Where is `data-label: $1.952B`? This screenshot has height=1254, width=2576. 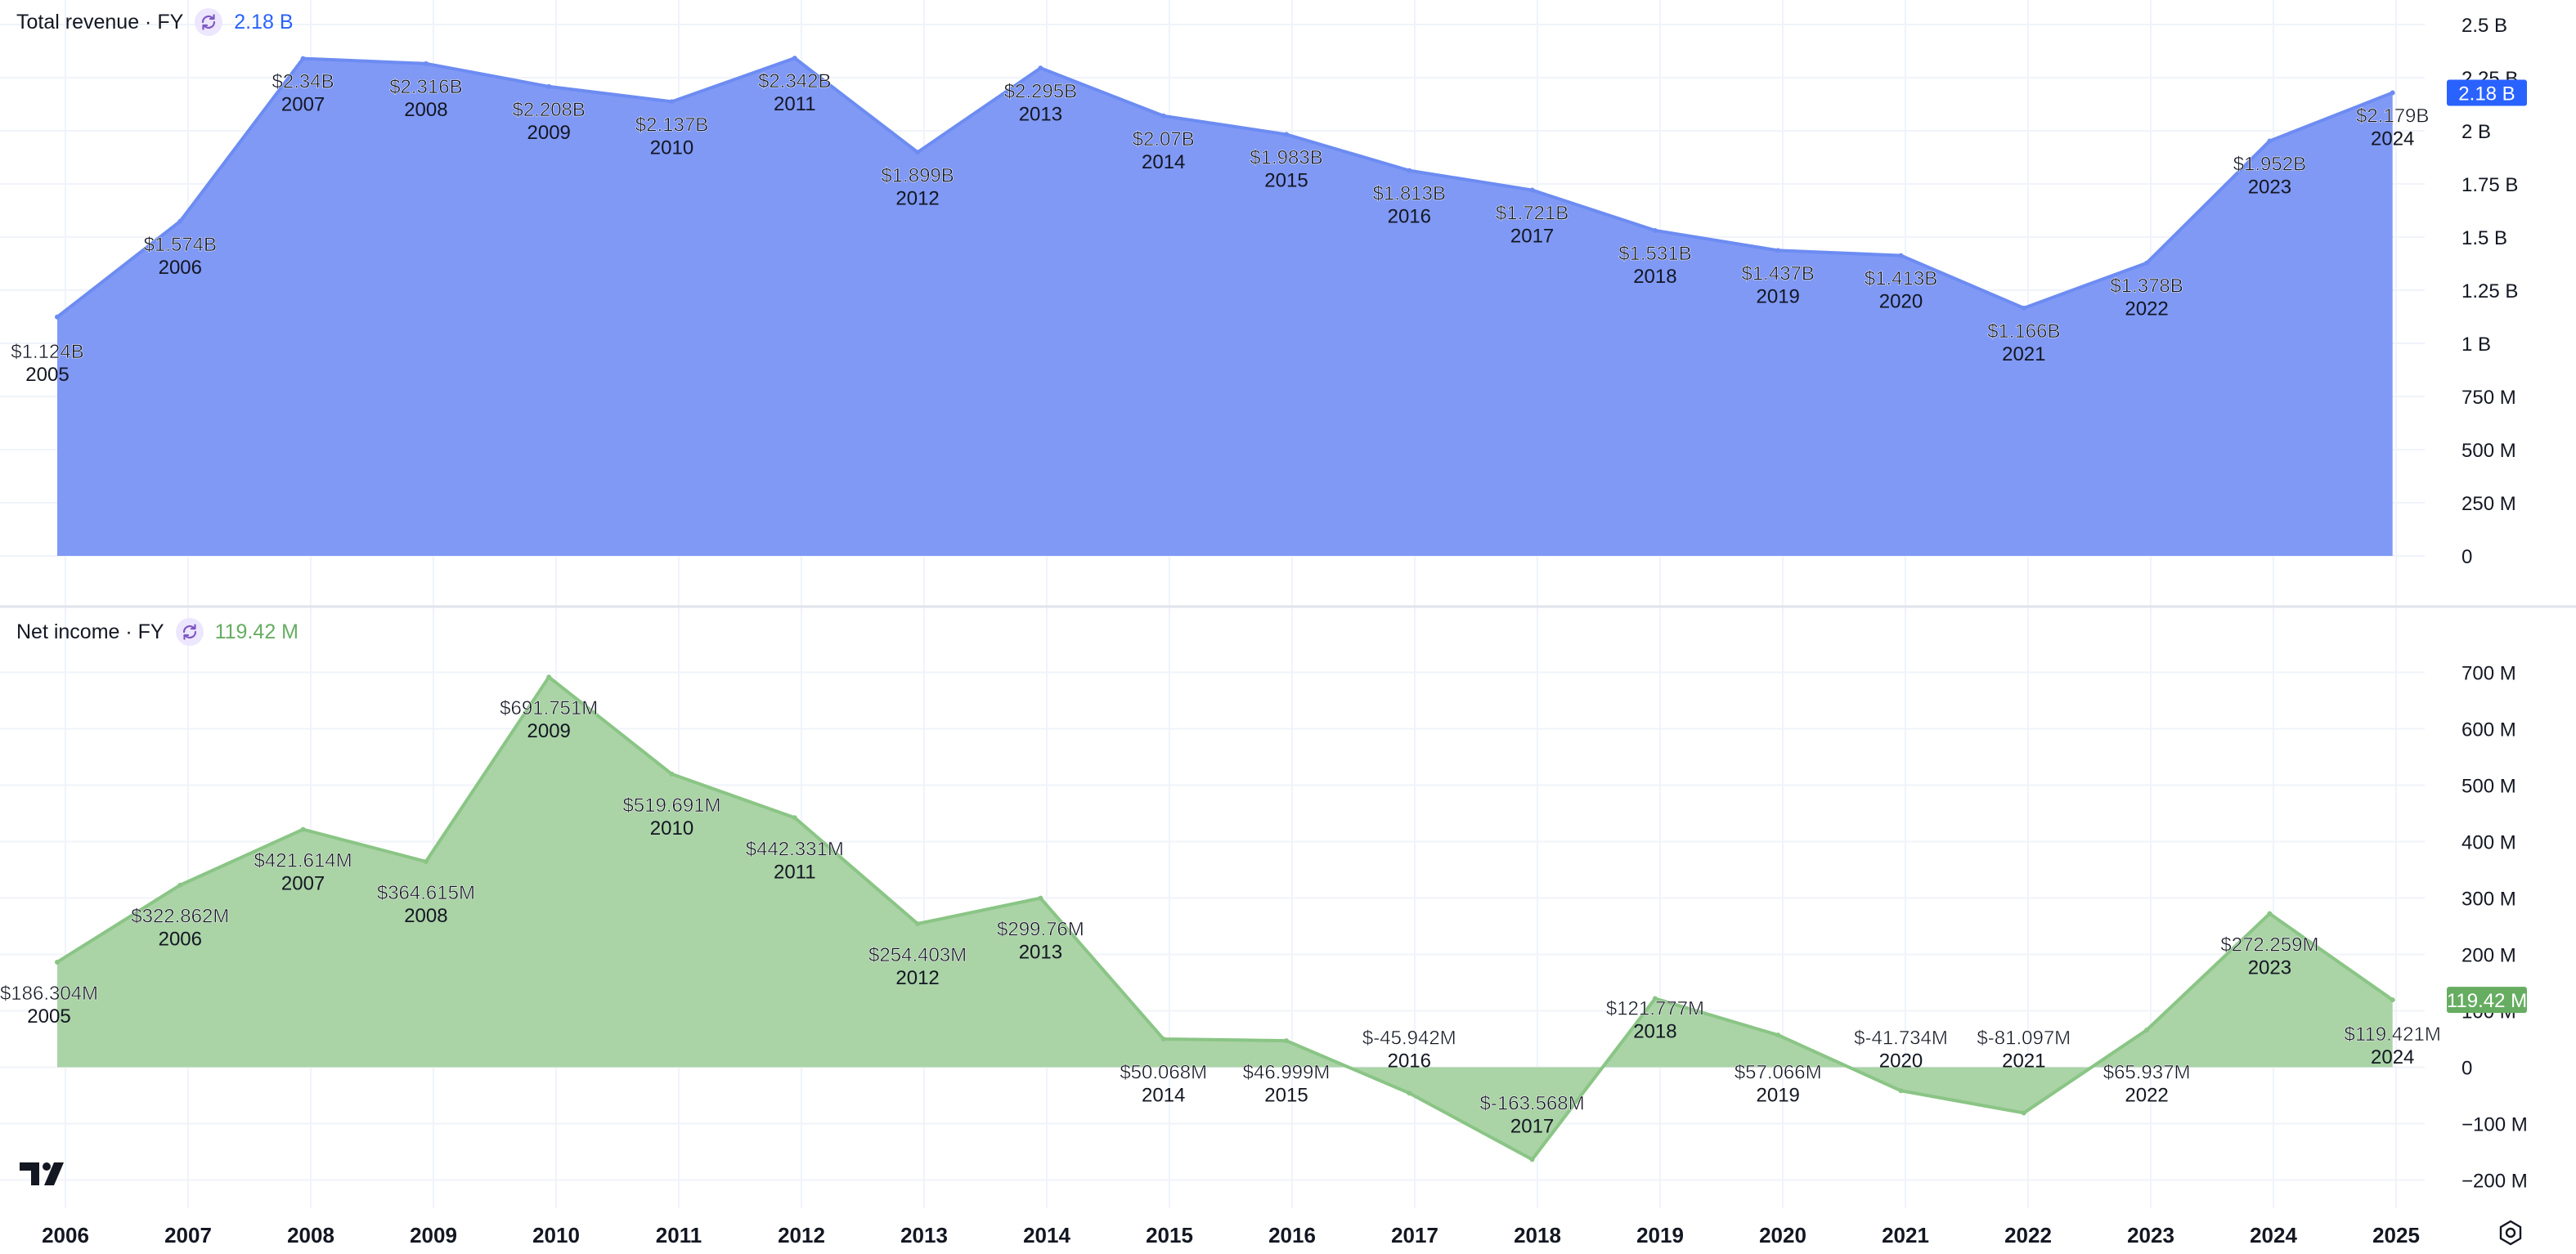
data-label: $1.952B is located at coordinates (2269, 164).